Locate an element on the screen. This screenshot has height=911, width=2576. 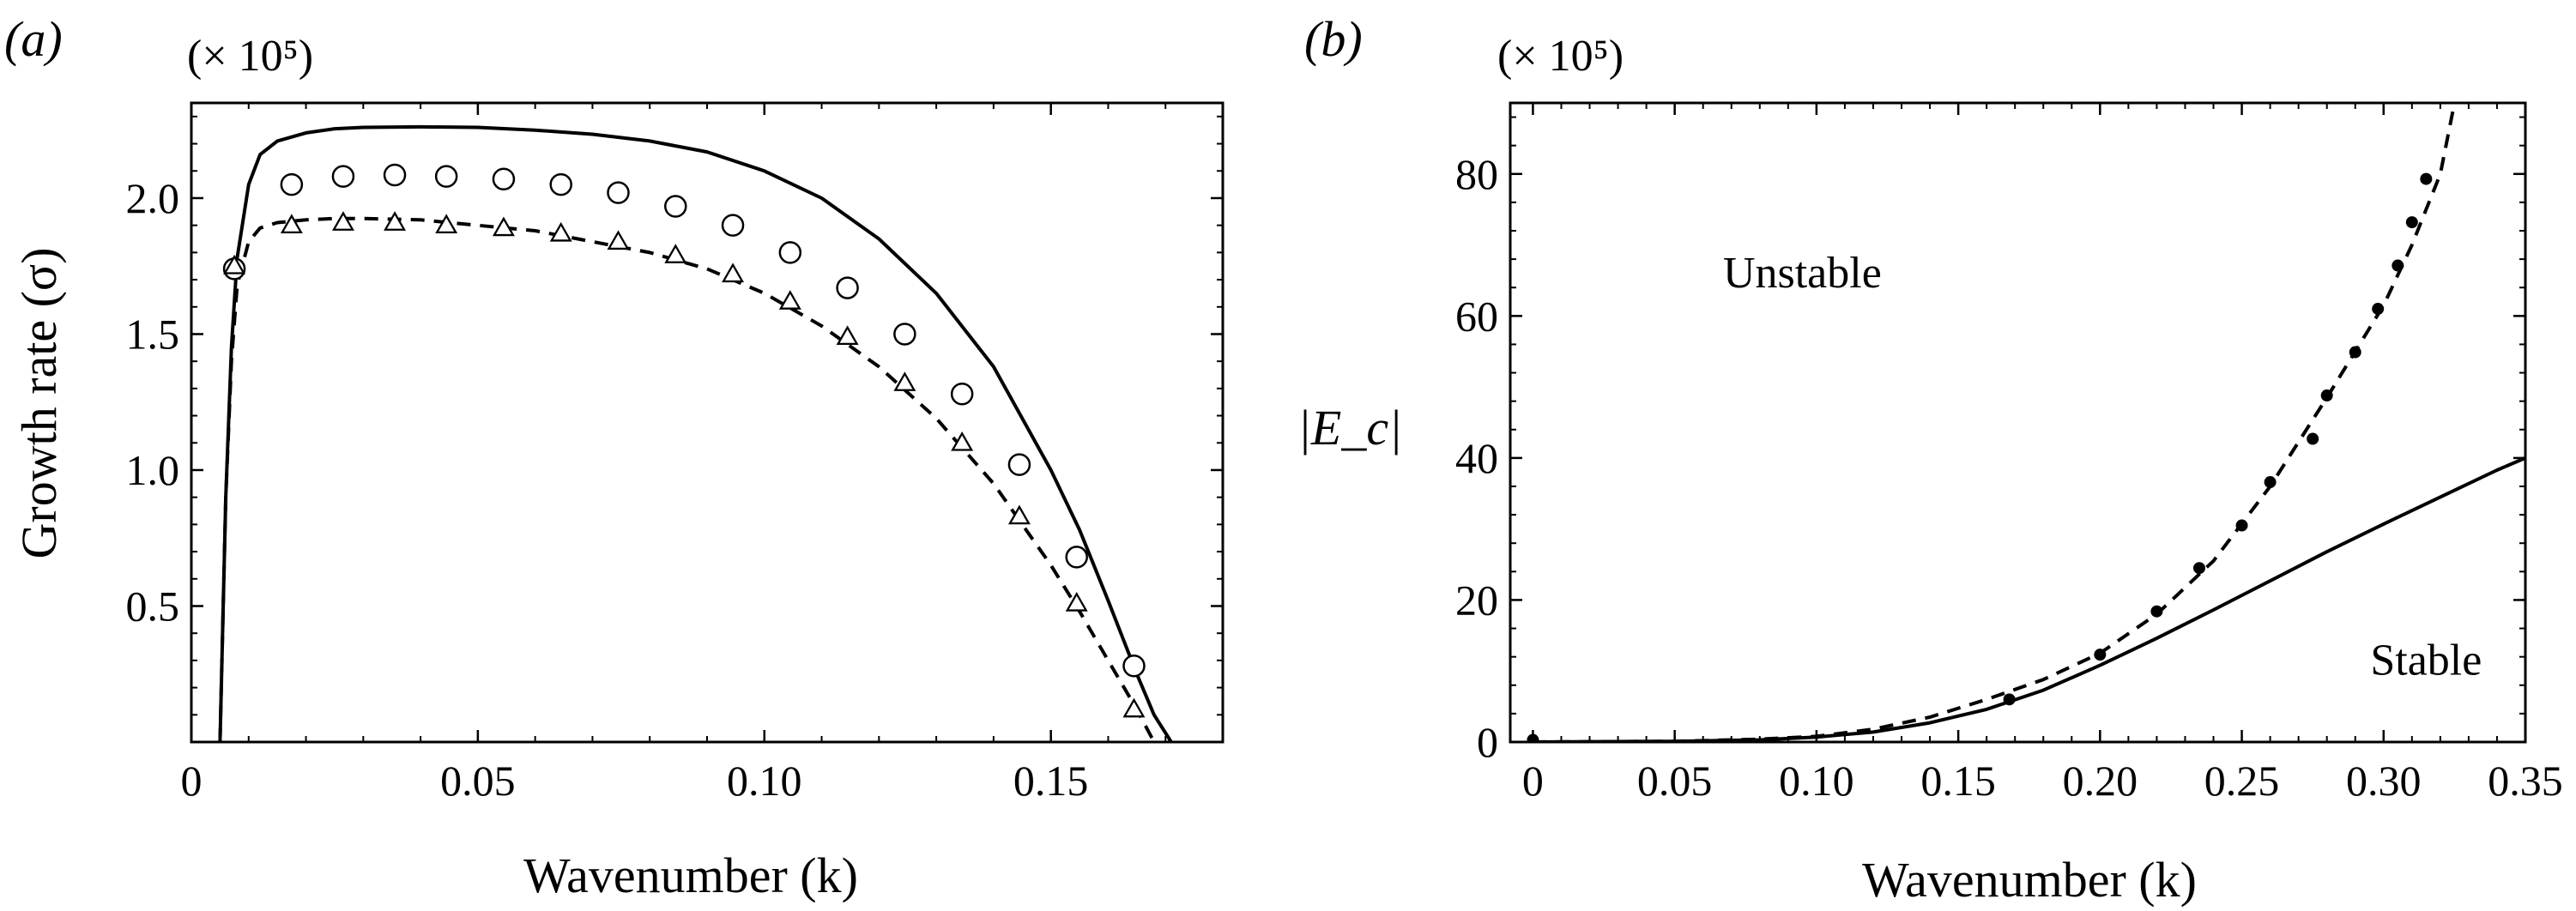
panel-b-x-axis-label: Wavenumber (k) is located at coordinates (2029, 880).